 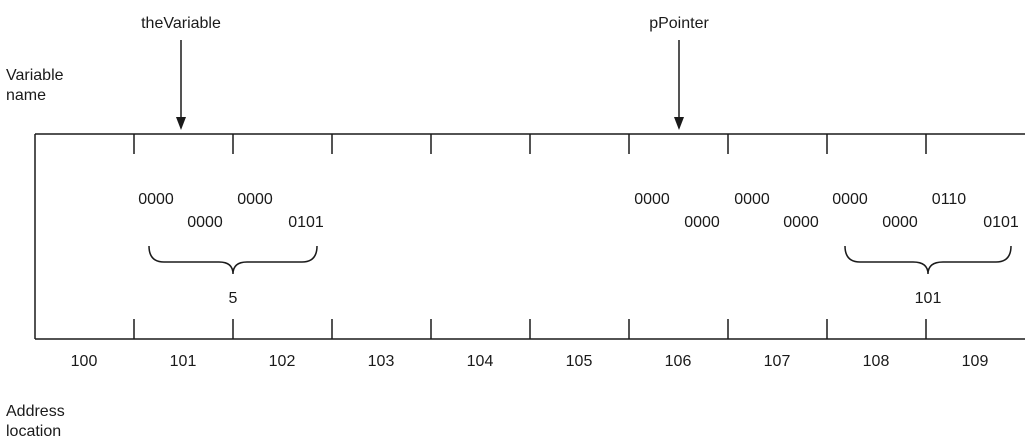 I want to click on variable-name-label-line1: Variable, so click(x=35, y=75).